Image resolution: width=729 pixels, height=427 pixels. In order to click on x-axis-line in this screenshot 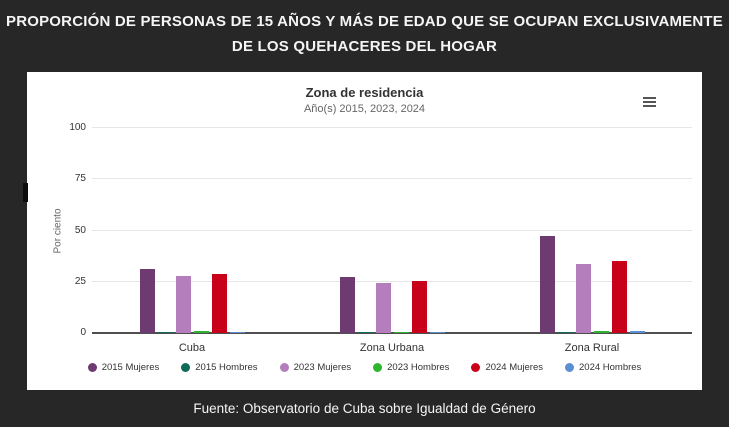, I will do `click(392, 333)`.